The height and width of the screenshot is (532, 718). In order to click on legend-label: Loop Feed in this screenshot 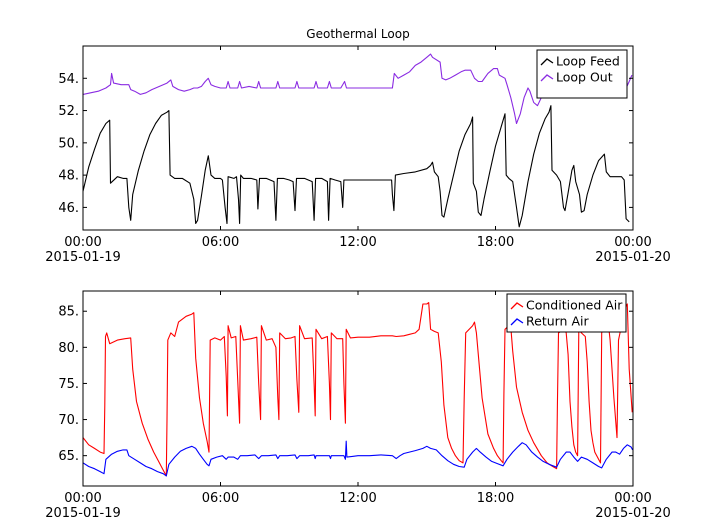, I will do `click(588, 61)`.